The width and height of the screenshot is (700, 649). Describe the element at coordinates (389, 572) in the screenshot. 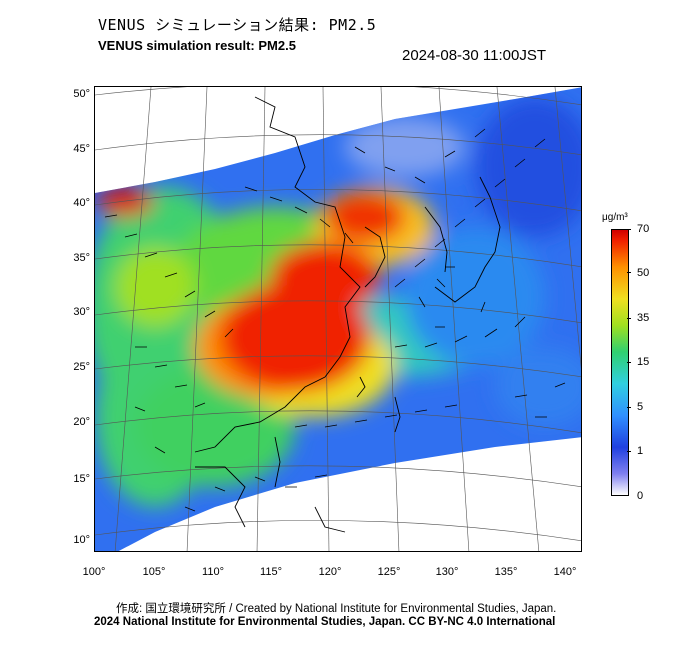

I see `x-tick-125: 125°` at that location.